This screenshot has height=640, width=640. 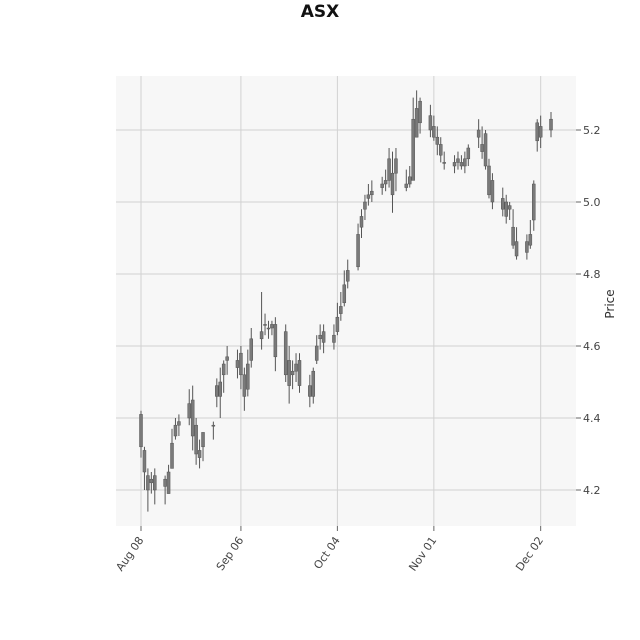 I want to click on x-axis-ticks: Aug 08 Sep 06 Oct 04 Nov 01 Dec 02, so click(x=329, y=550).